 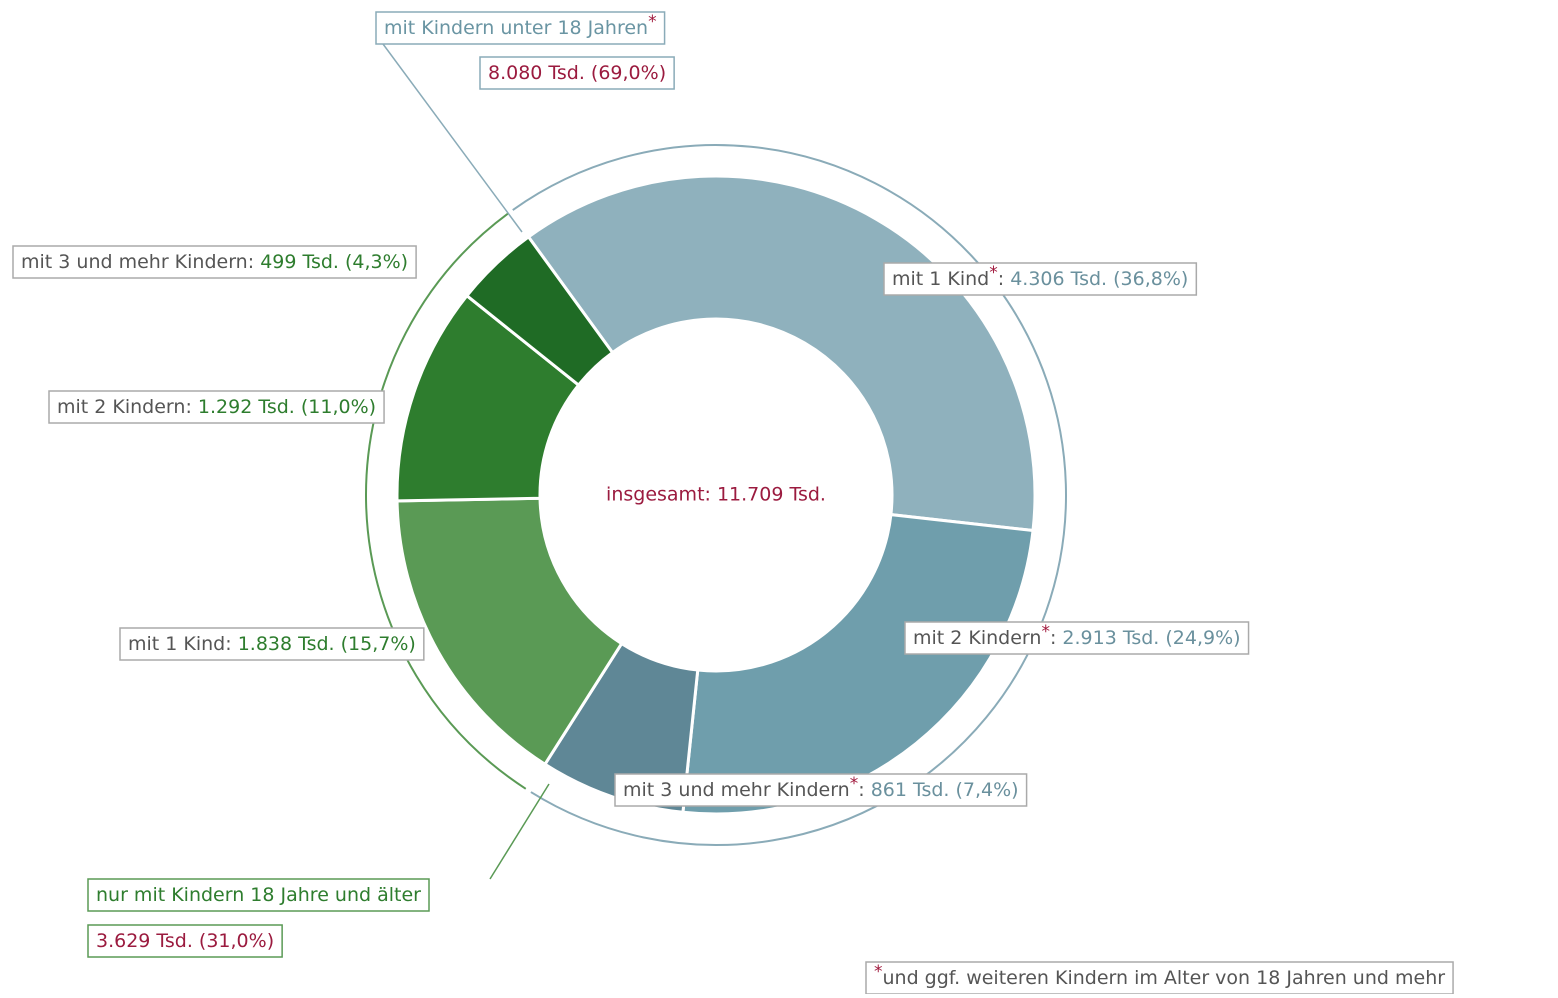 I want to click on label-box: mit 1 Kind: 1.838 Tsd. (15,7%), so click(x=272, y=644).